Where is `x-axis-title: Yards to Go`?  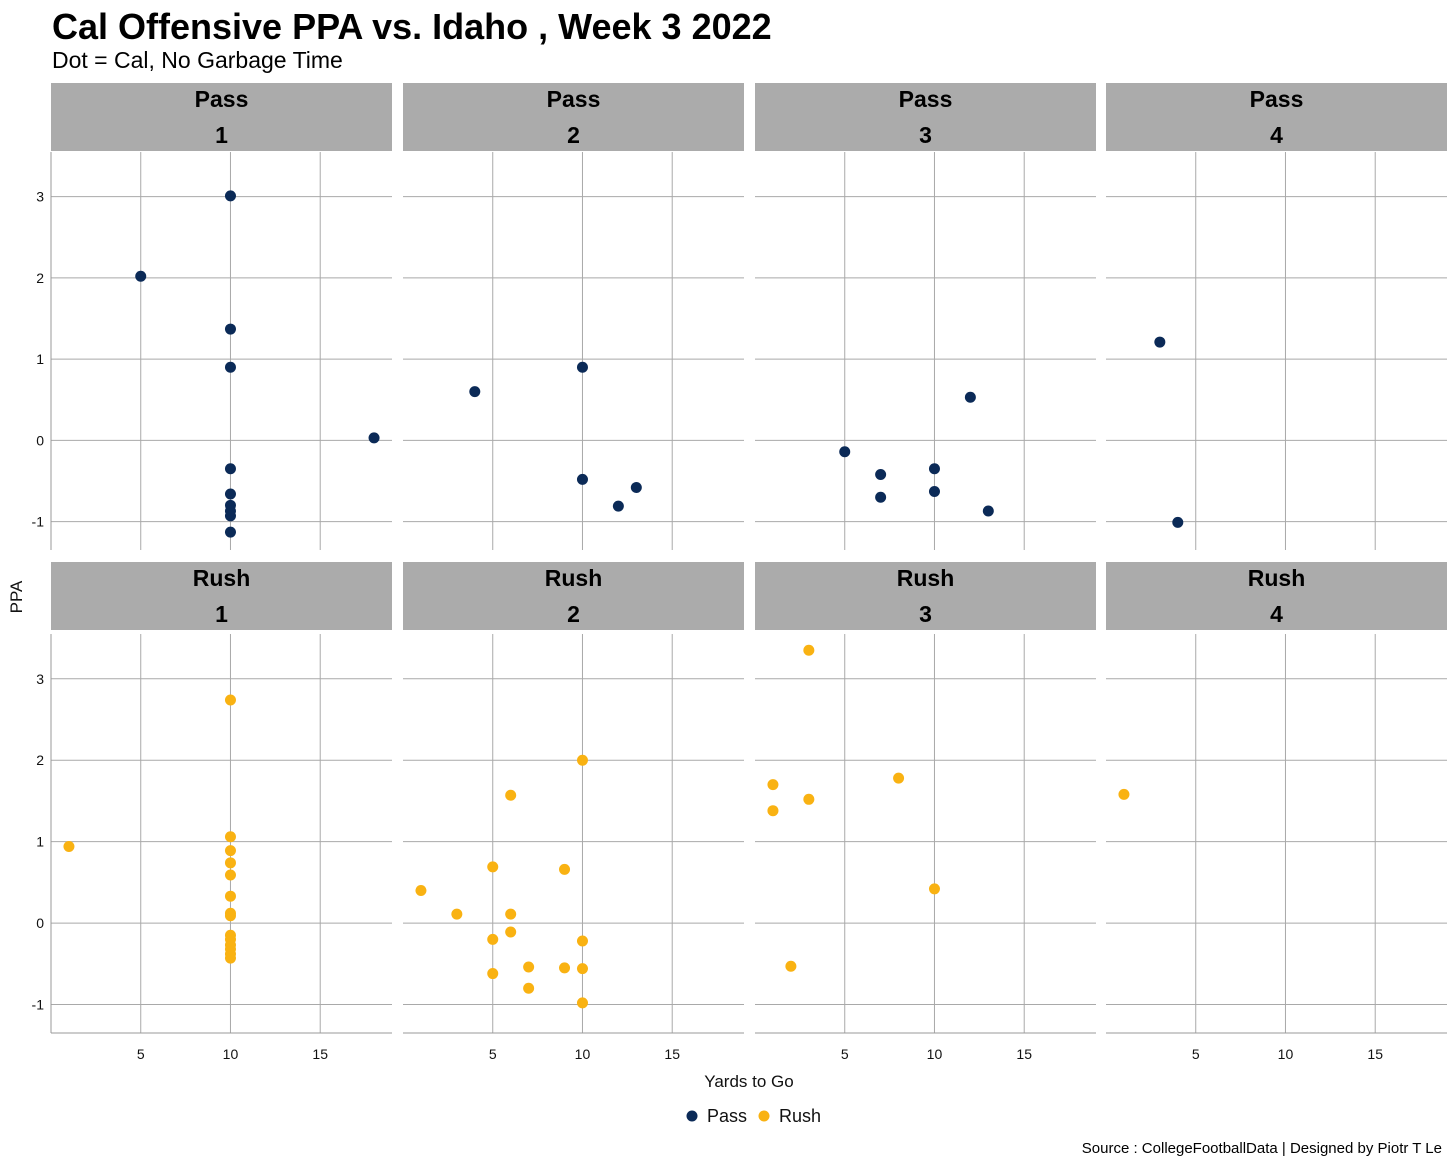
x-axis-title: Yards to Go is located at coordinates (748, 1081).